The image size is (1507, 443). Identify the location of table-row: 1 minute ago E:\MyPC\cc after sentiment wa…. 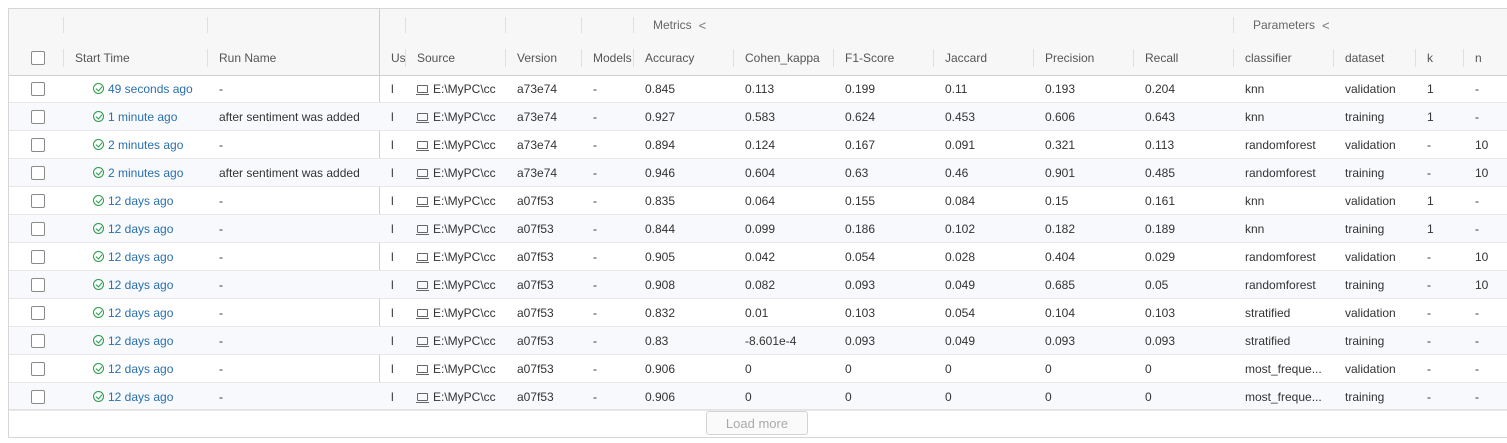
(758, 117).